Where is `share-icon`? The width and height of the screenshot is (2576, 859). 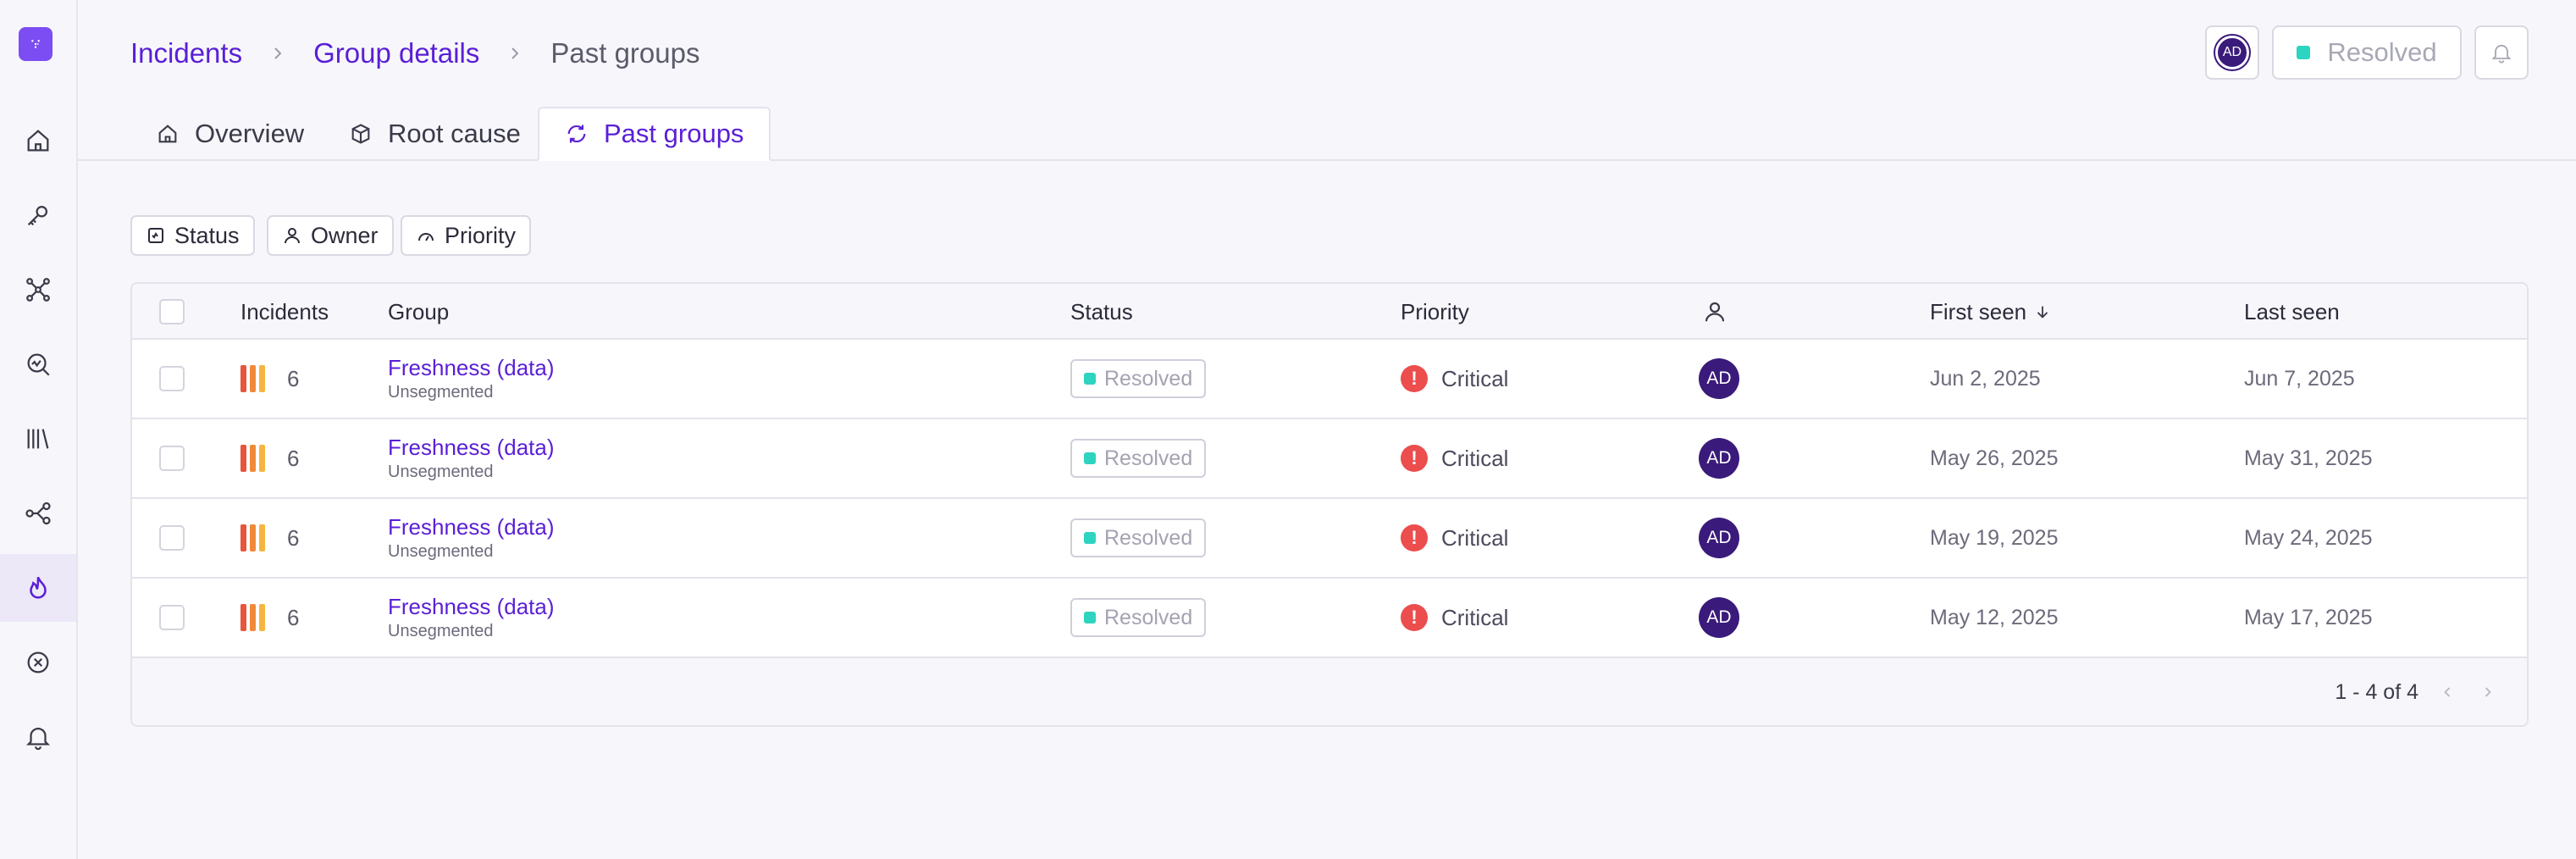 share-icon is located at coordinates (38, 513).